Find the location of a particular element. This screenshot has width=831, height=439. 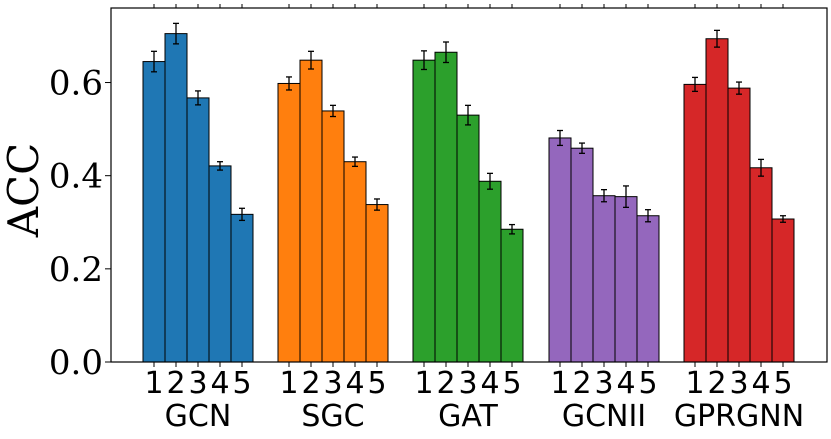

group-label-gcnii: GCNII is located at coordinates (604, 416).